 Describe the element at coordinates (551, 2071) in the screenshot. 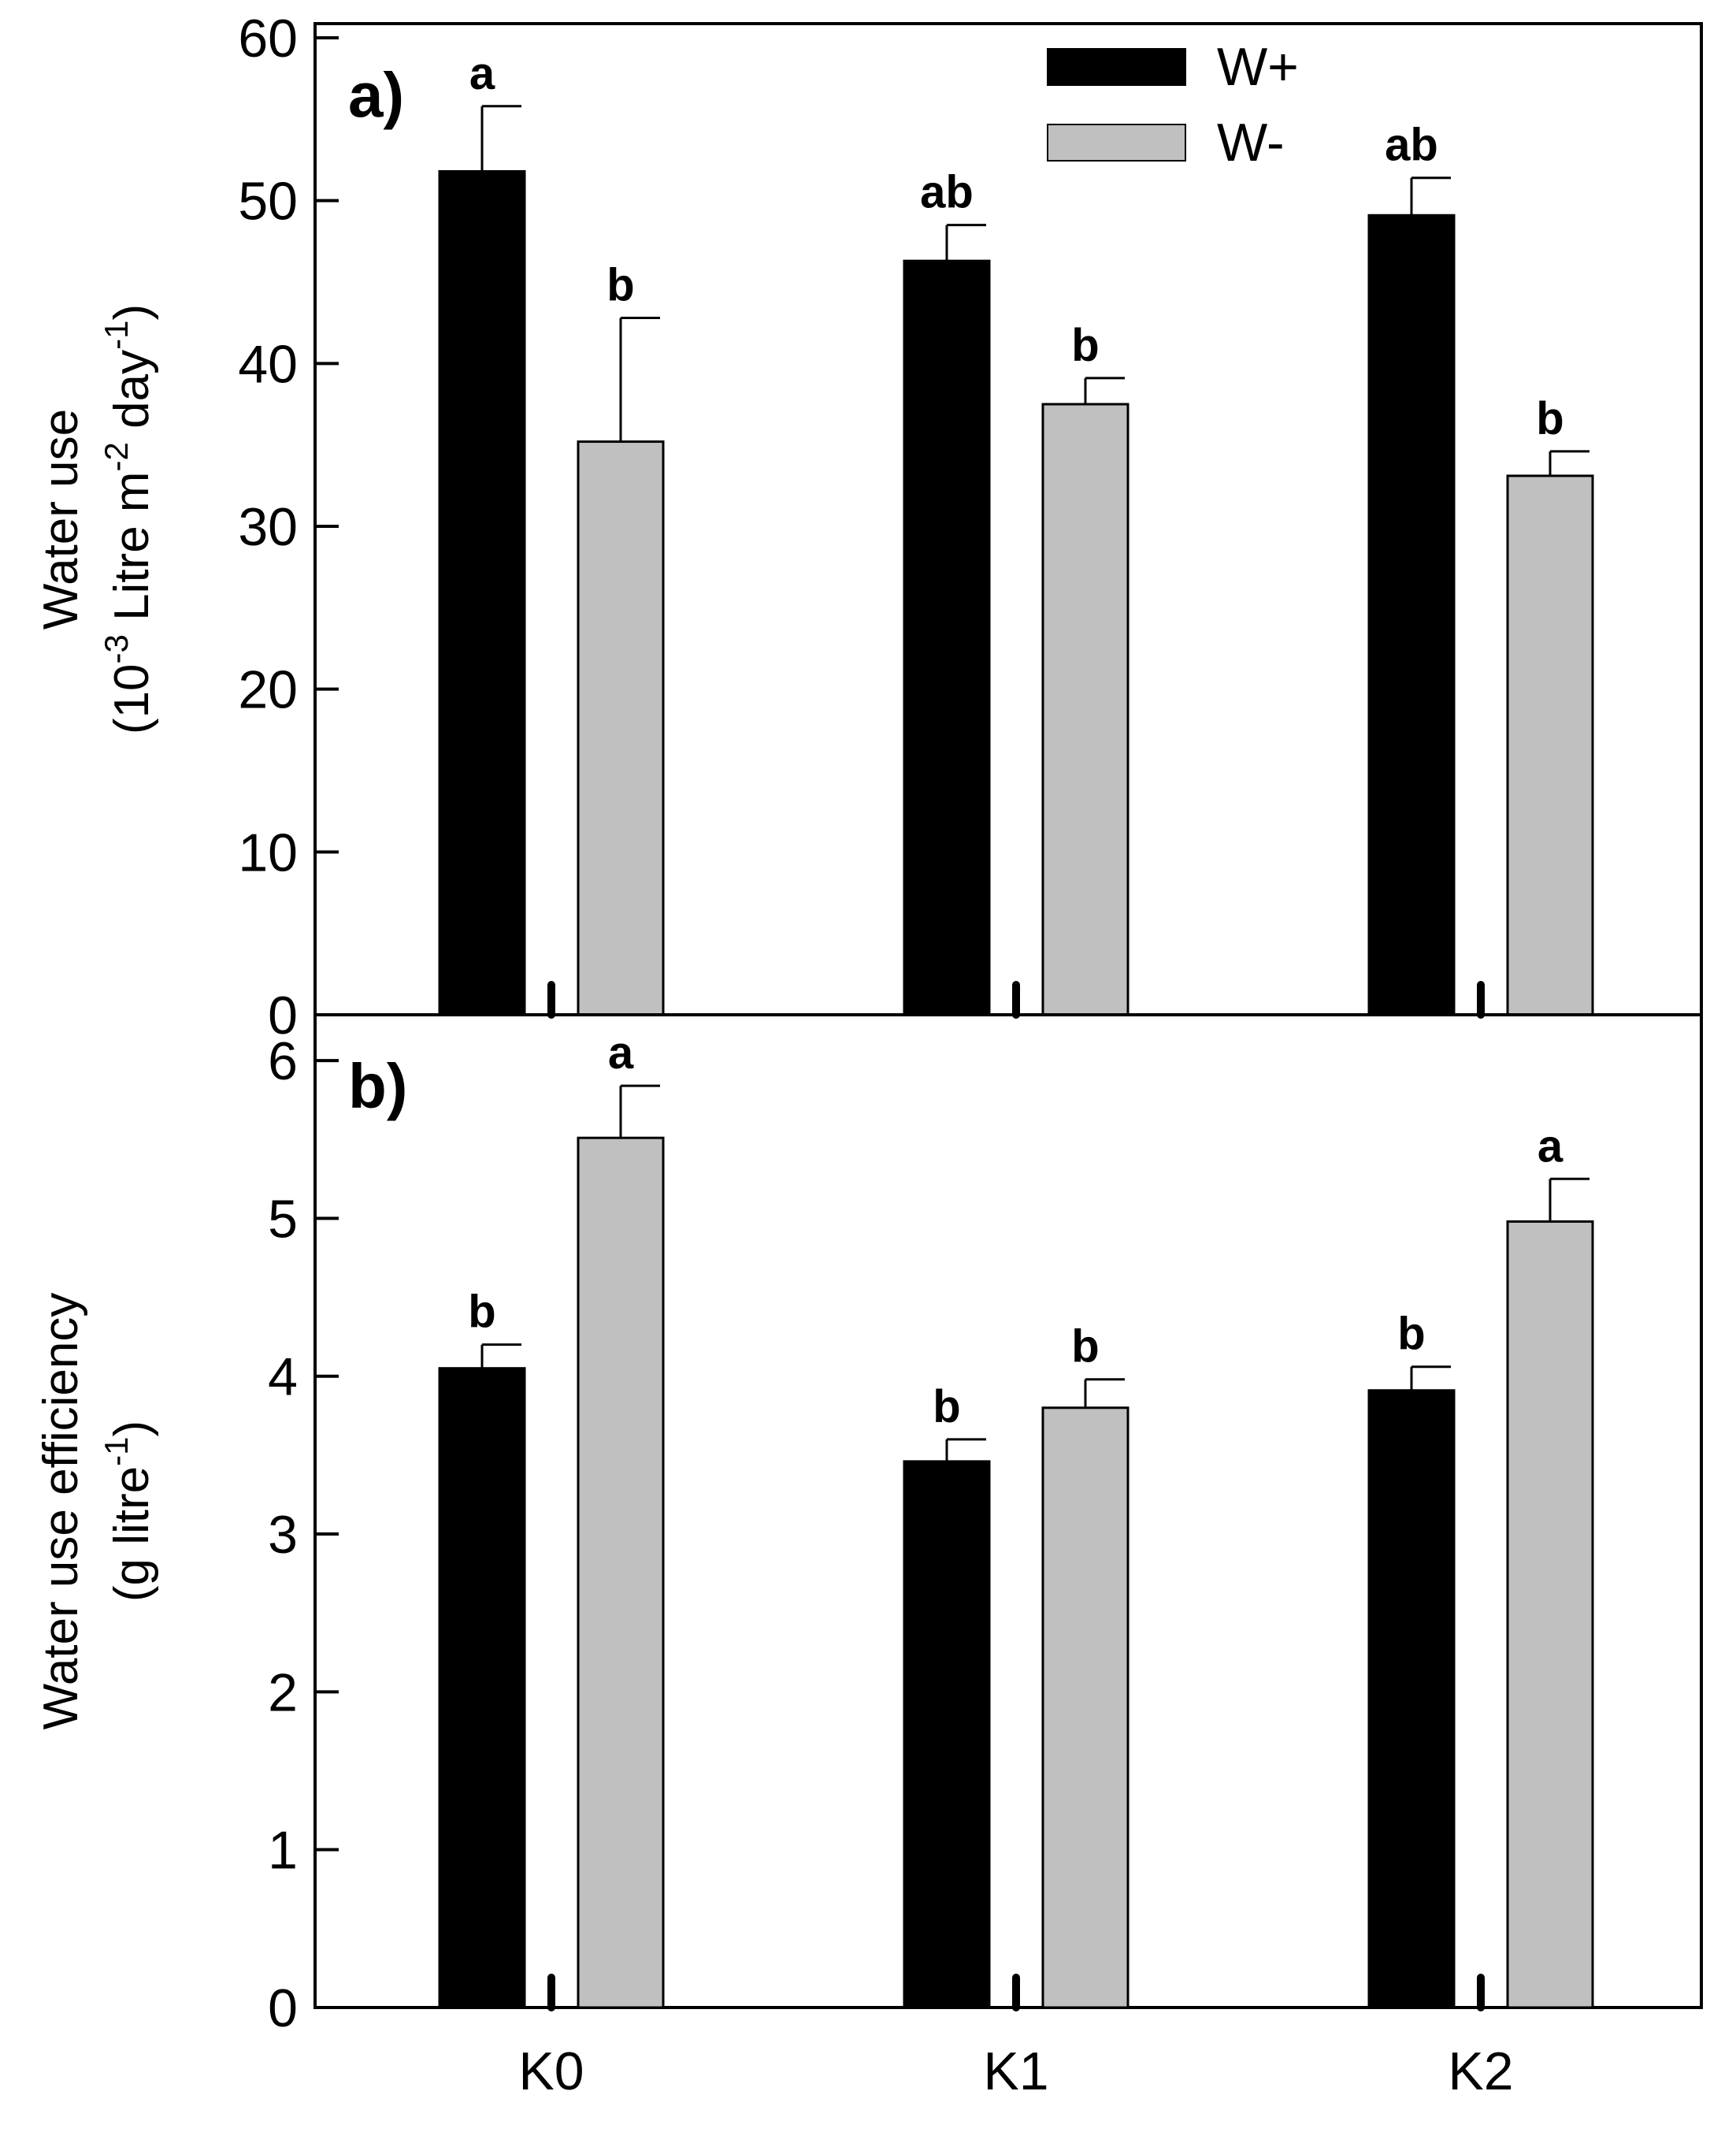

I see `x-category-label: K0` at that location.